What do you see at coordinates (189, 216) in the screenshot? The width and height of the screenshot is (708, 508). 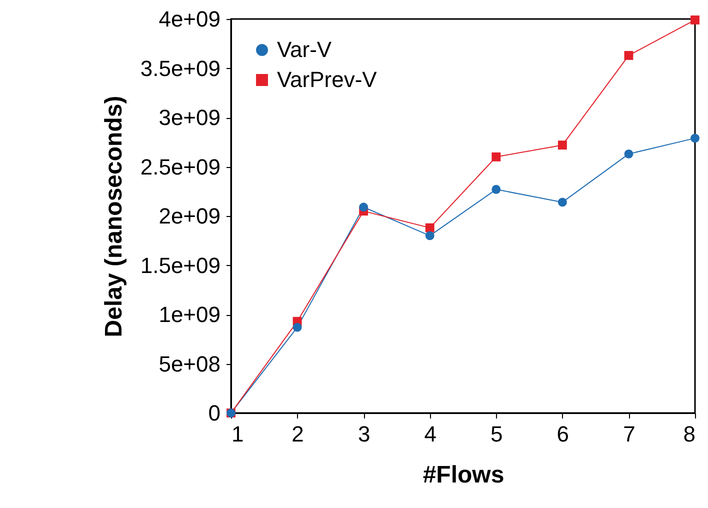 I see `y-tick-label: 2e+09` at bounding box center [189, 216].